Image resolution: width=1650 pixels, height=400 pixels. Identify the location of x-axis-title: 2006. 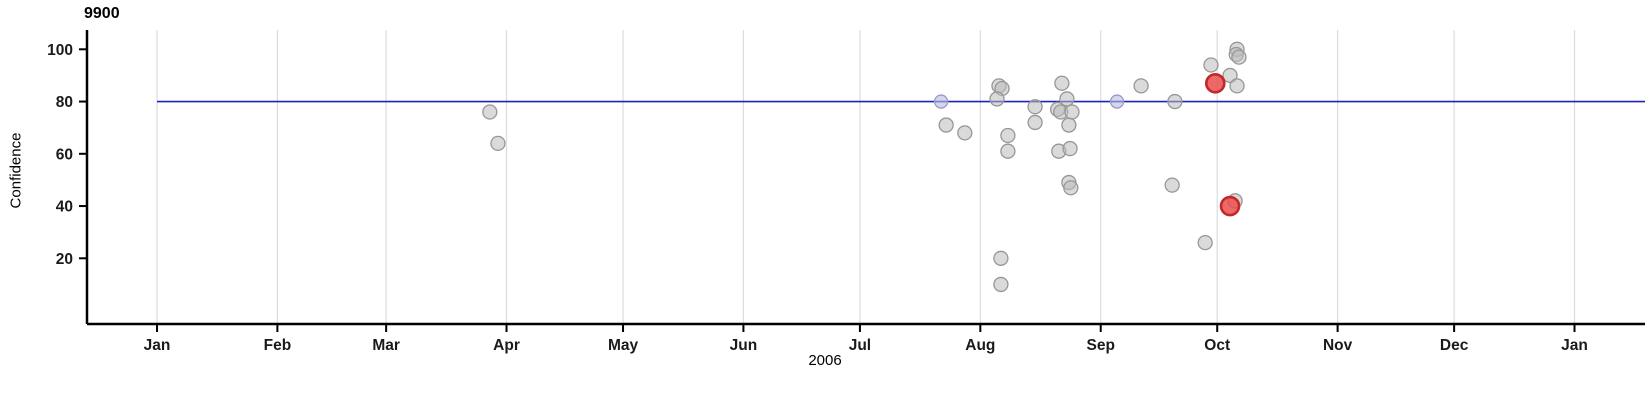
(825, 360).